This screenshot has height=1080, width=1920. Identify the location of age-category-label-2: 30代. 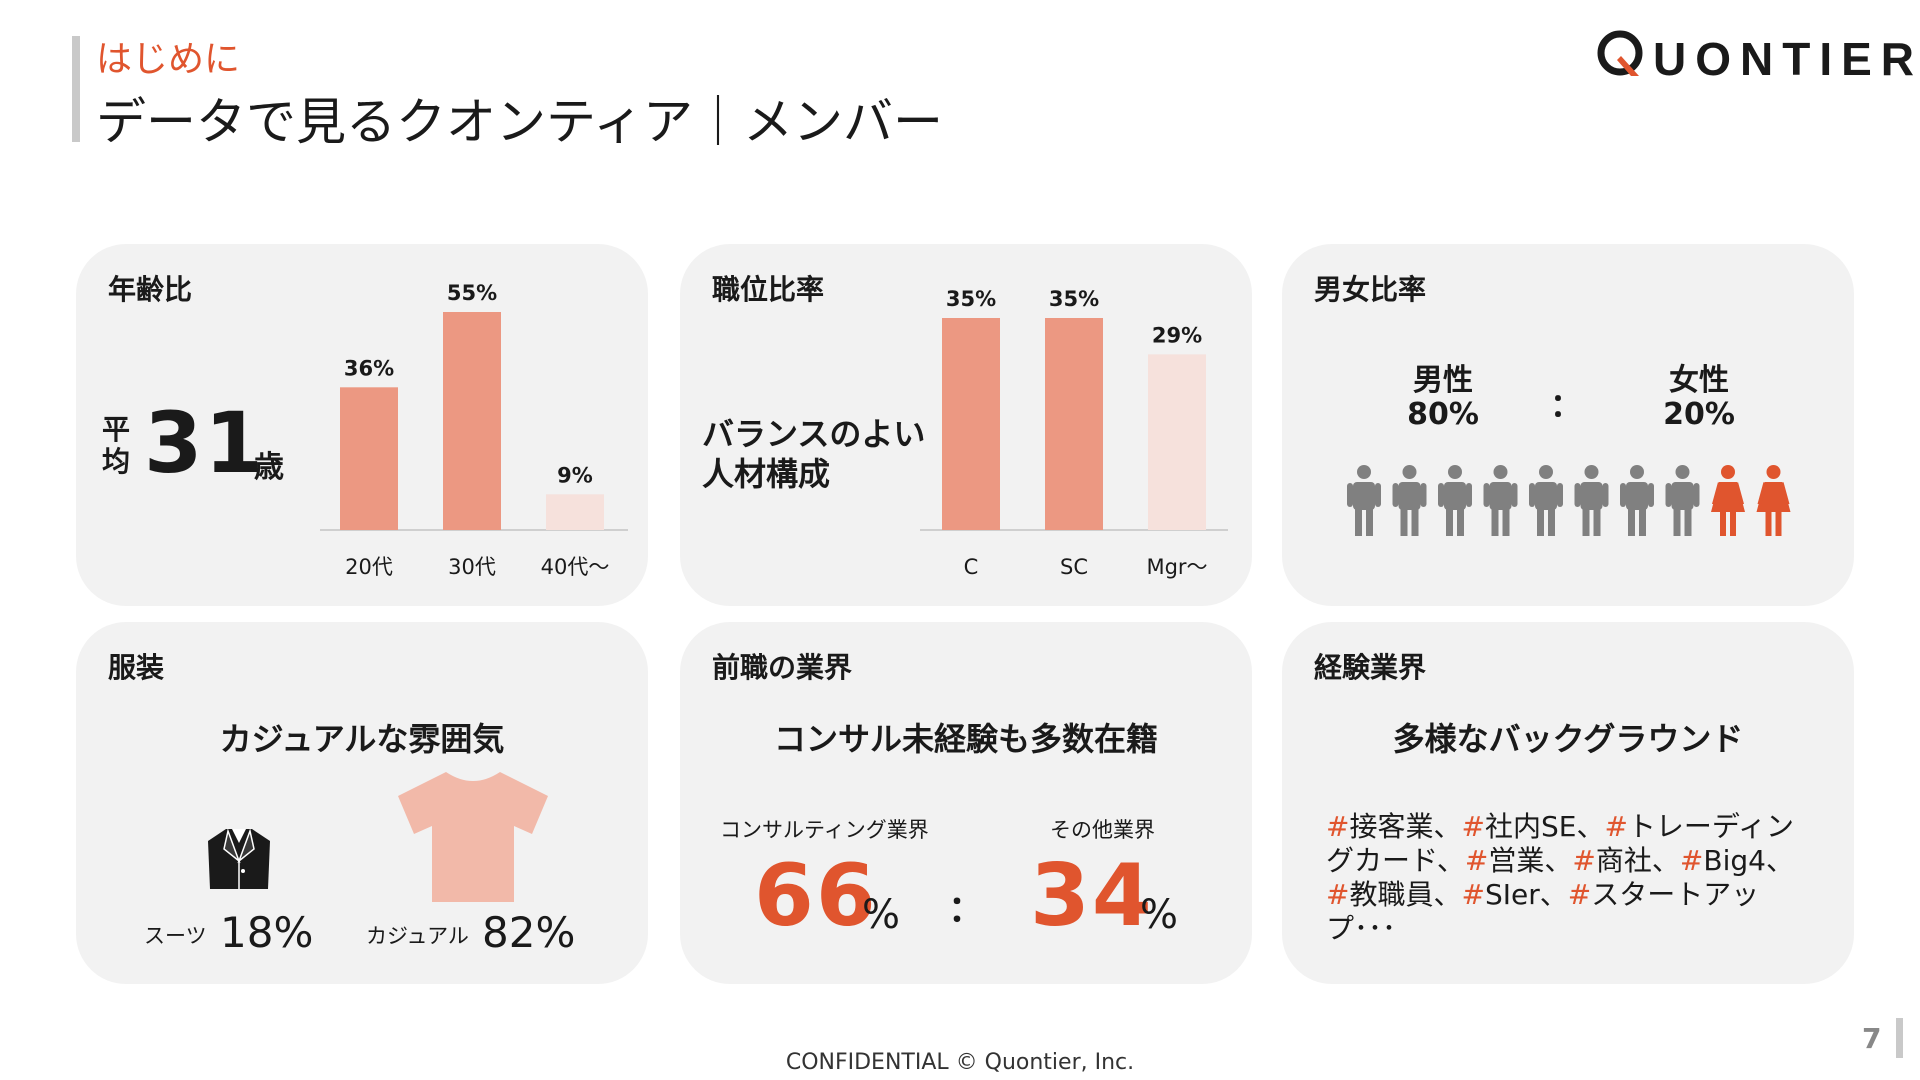
(472, 567).